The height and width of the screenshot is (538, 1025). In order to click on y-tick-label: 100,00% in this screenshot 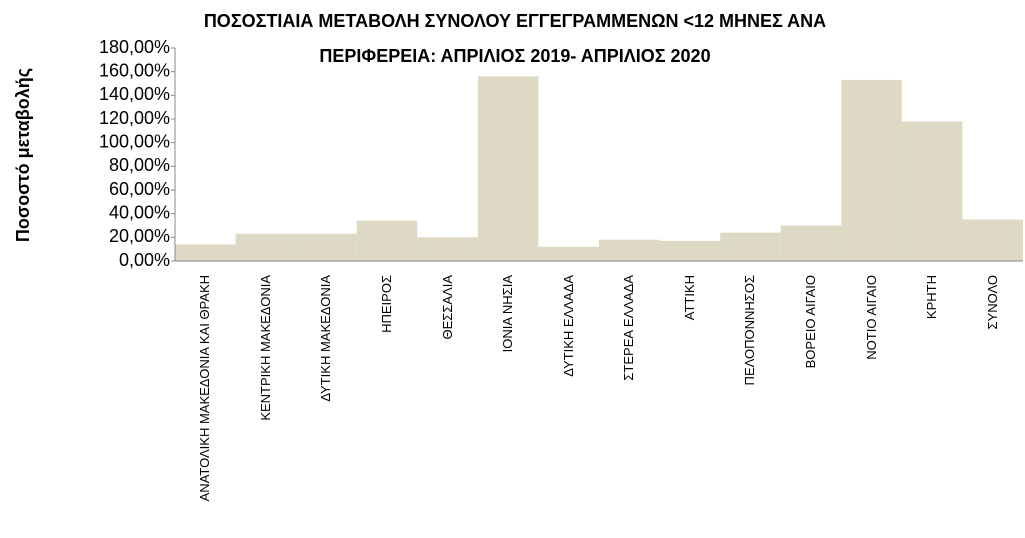, I will do `click(134, 141)`.